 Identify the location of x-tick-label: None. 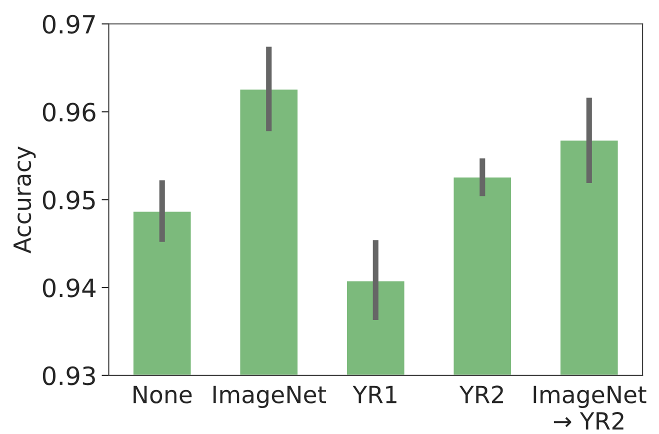
(163, 395).